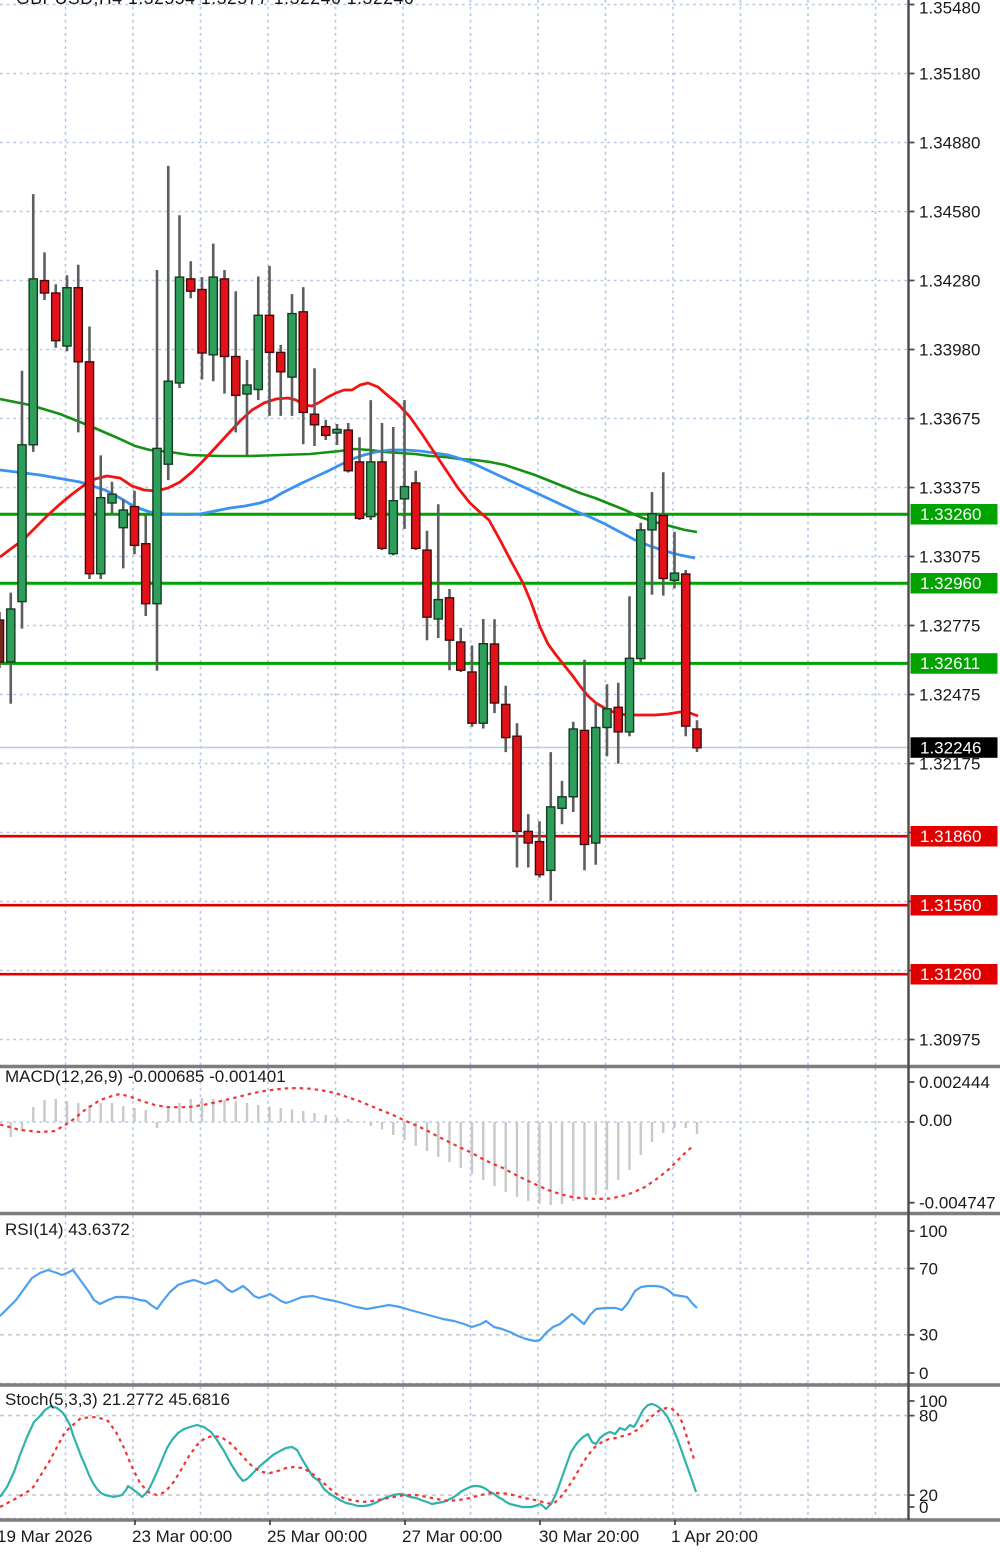 The width and height of the screenshot is (1000, 1558). I want to click on svg-text: Stoch(5,3,3) 21.2772 45.6816, so click(117, 1399).